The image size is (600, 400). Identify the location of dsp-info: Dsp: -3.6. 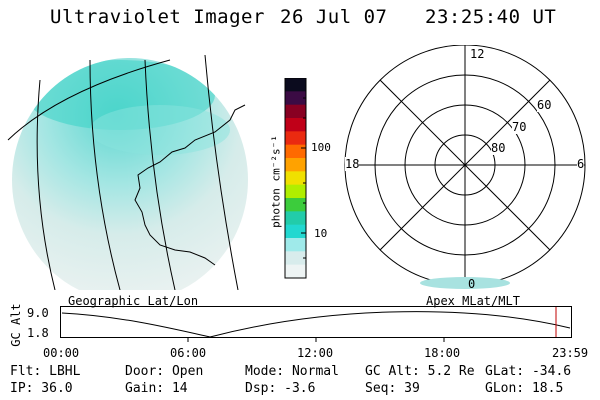
(280, 388).